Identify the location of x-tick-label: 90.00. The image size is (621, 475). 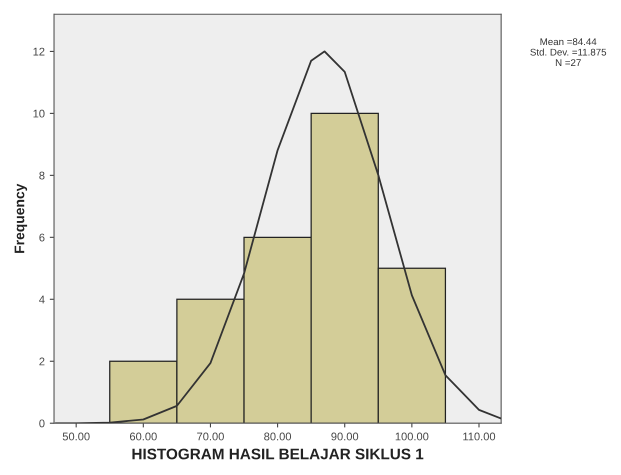
(344, 436).